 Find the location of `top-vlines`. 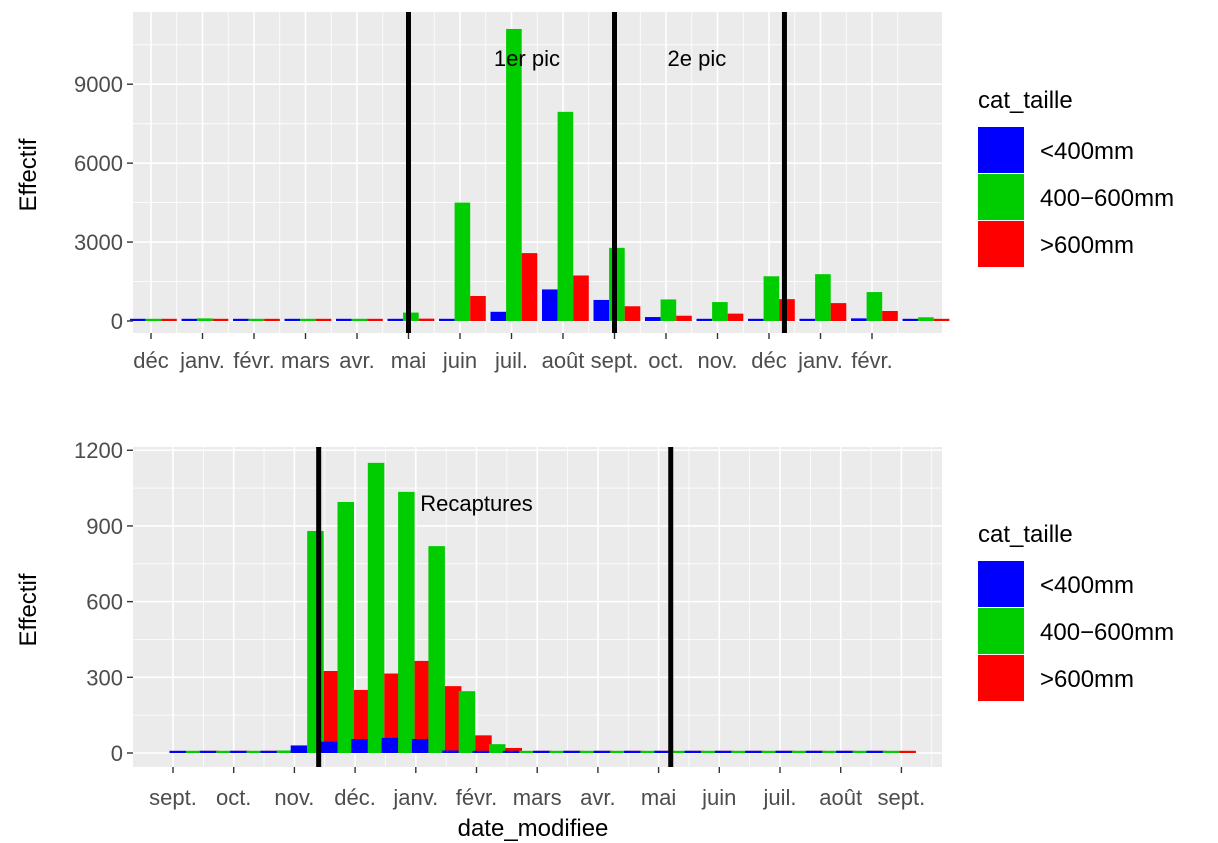

top-vlines is located at coordinates (596, 172).